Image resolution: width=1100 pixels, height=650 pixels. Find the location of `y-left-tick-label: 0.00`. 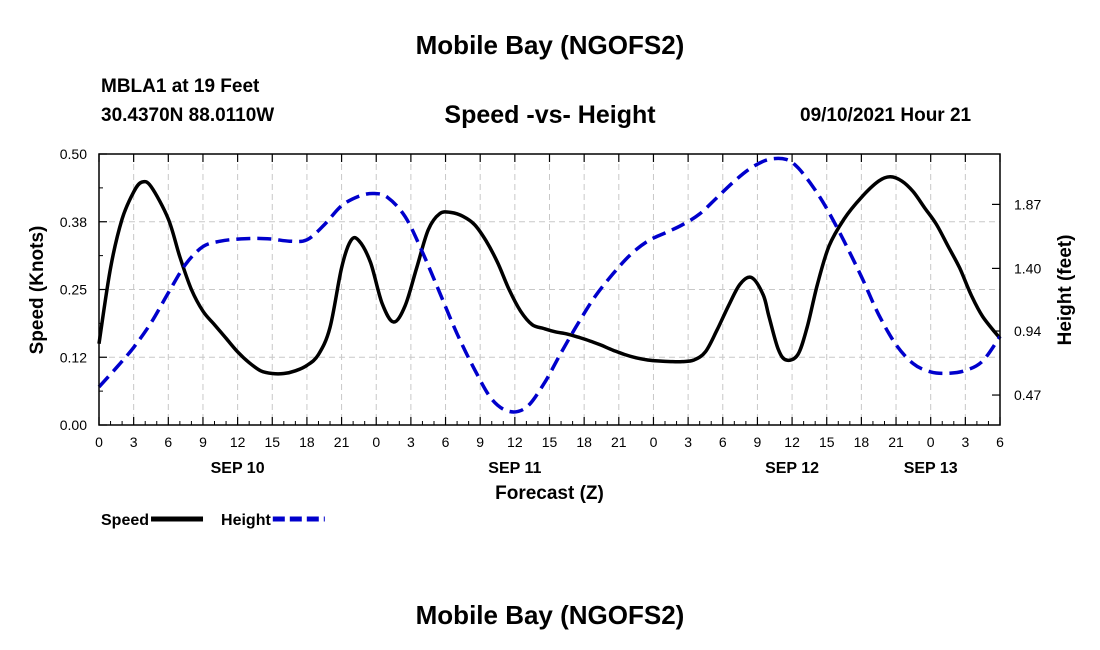

y-left-tick-label: 0.00 is located at coordinates (73, 425).